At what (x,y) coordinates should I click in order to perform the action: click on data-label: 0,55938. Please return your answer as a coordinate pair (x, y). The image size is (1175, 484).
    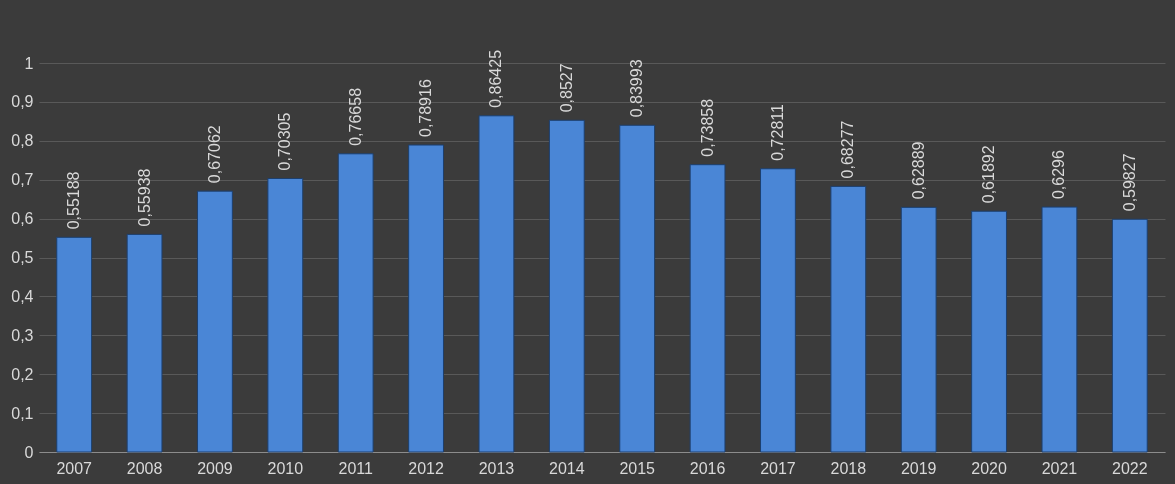
    Looking at the image, I should click on (144, 197).